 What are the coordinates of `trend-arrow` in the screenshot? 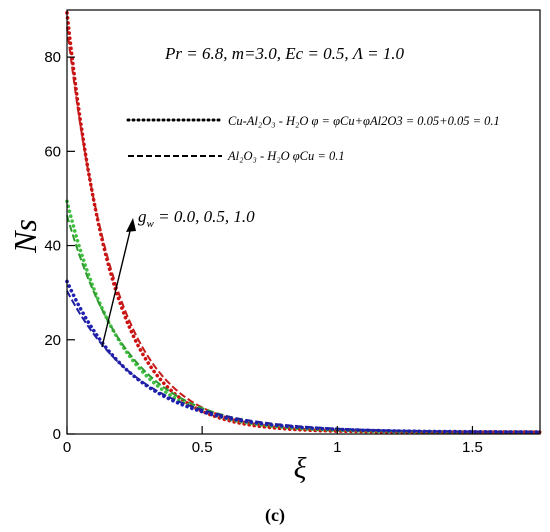 It's located at (116, 287).